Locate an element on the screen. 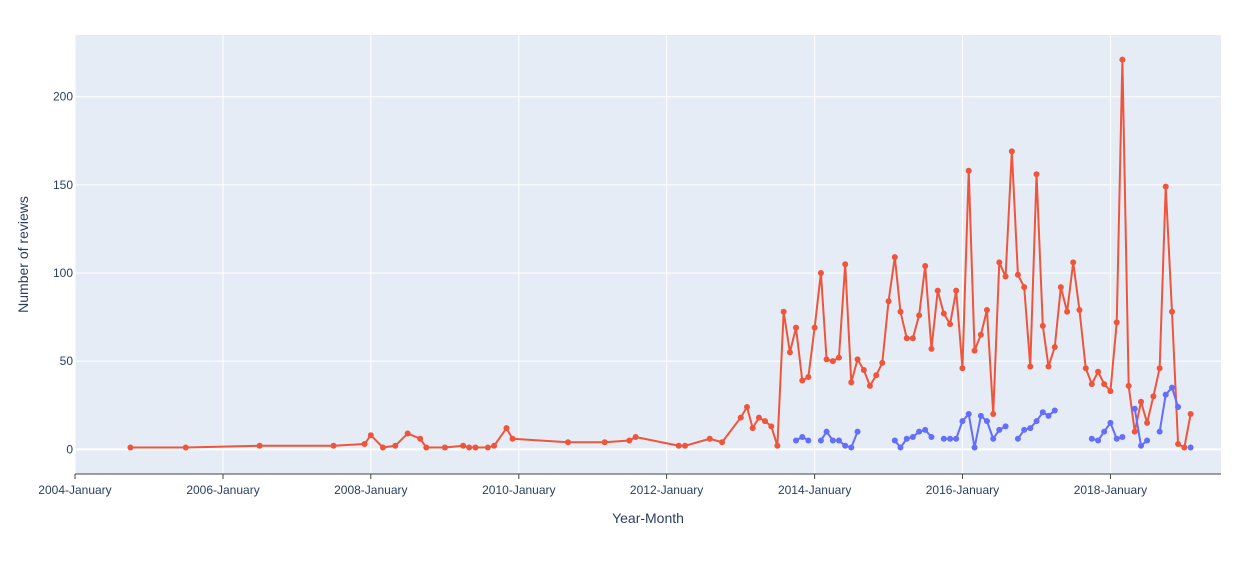 The height and width of the screenshot is (569, 1249). x-tick-label: 2012-January is located at coordinates (666, 490).